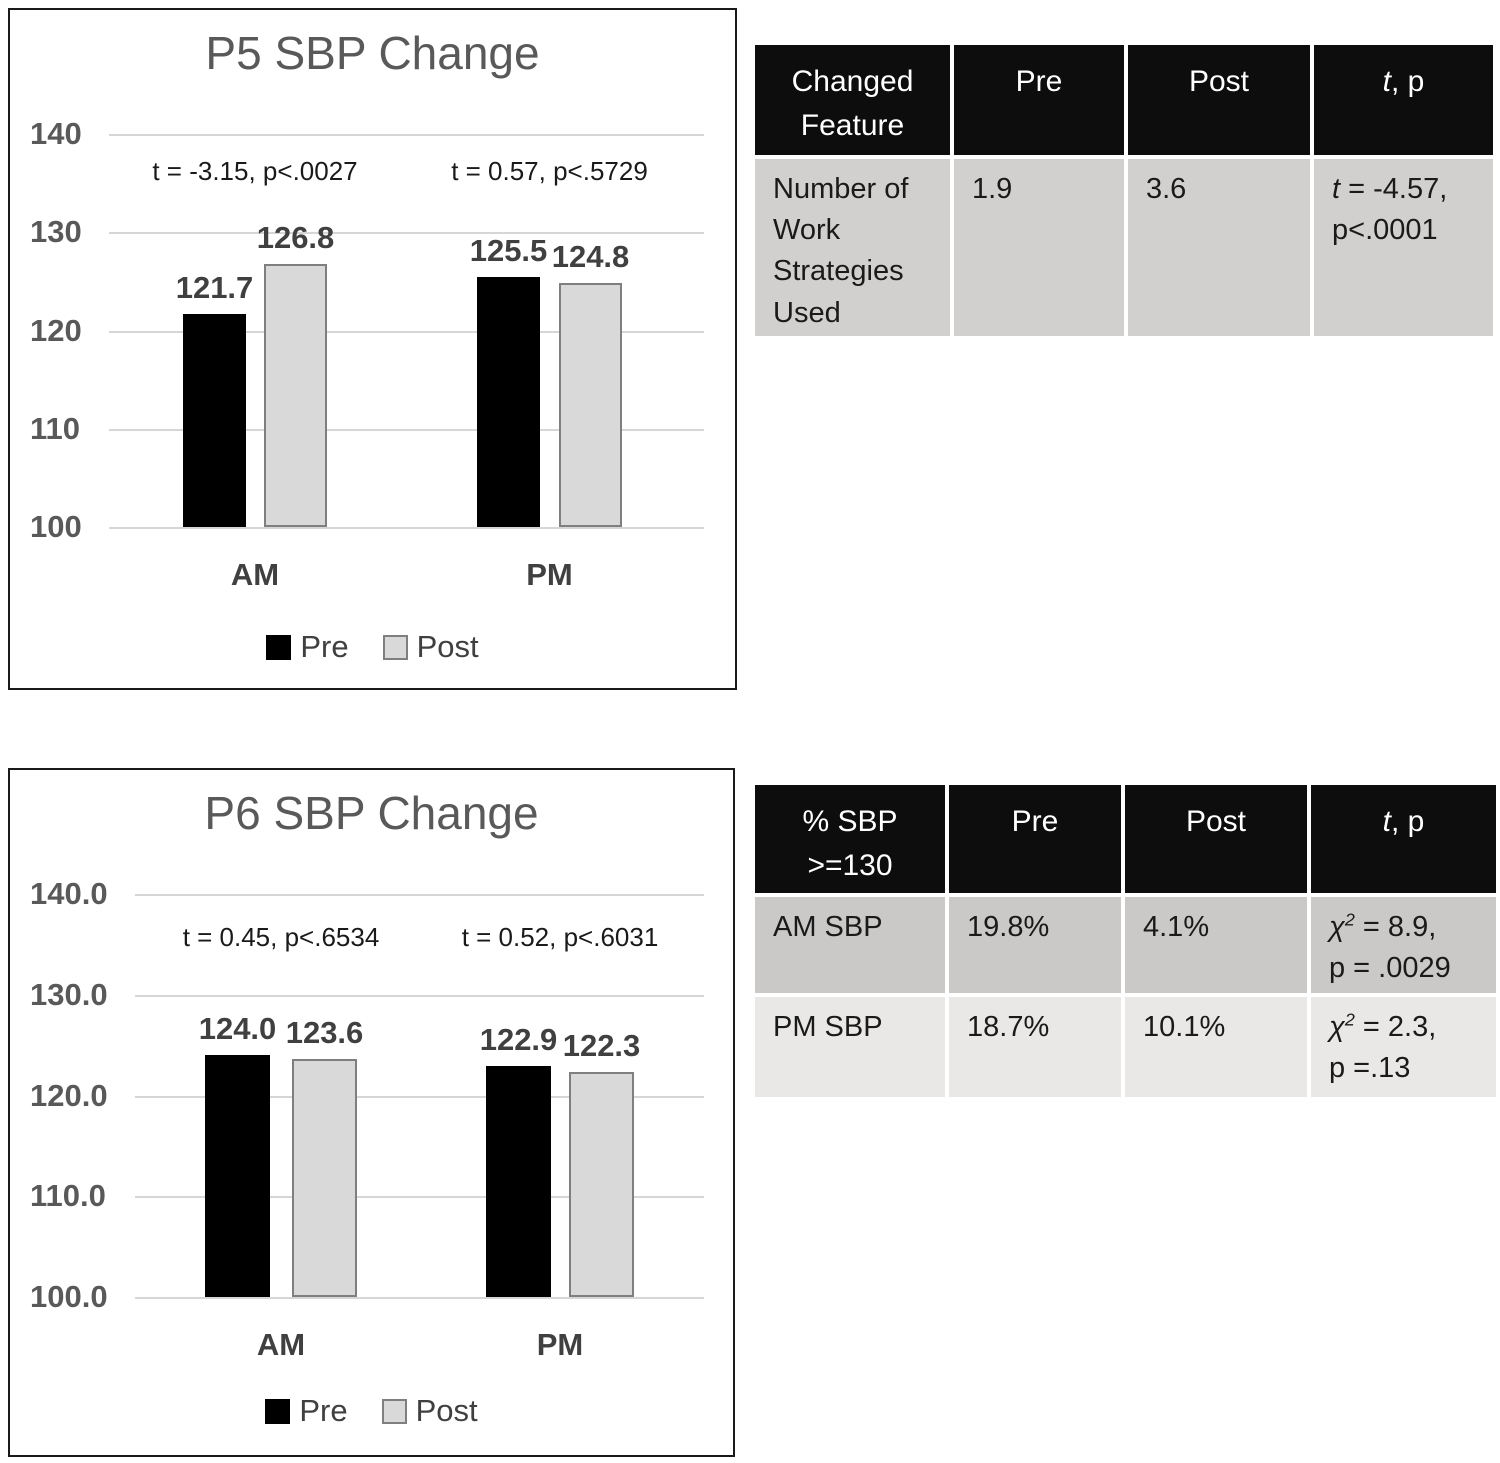  What do you see at coordinates (237, 1029) in the screenshot?
I see `bar-value-label: 124.0` at bounding box center [237, 1029].